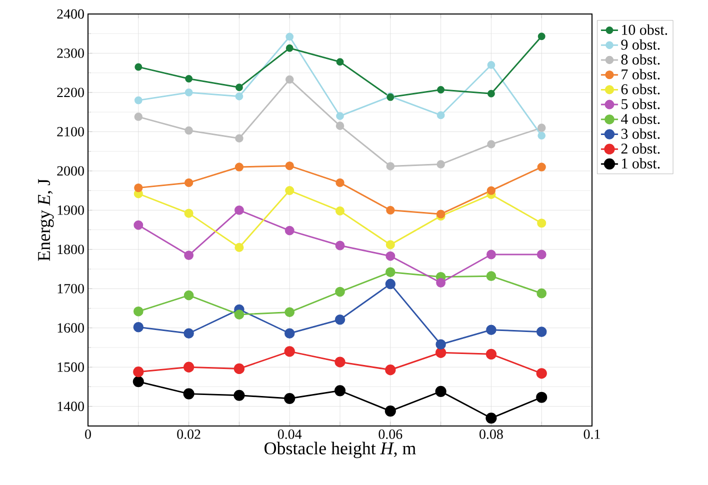 The image size is (708, 485). Describe the element at coordinates (390, 434) in the screenshot. I see `x-tick-label: 0.06` at that location.